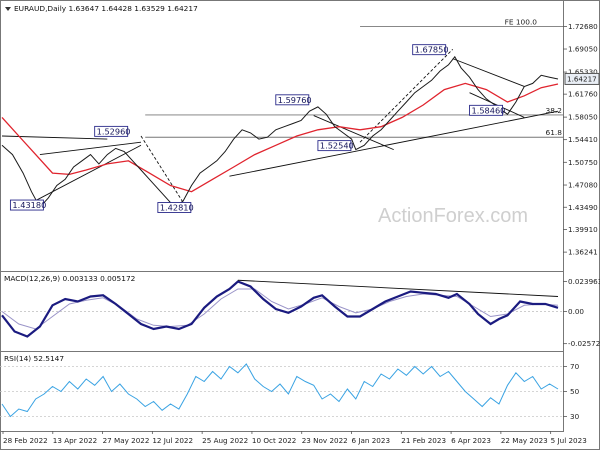 Image resolution: width=600 pixels, height=450 pixels. I want to click on x-tick-label: 10 Oct 2022, so click(274, 440).